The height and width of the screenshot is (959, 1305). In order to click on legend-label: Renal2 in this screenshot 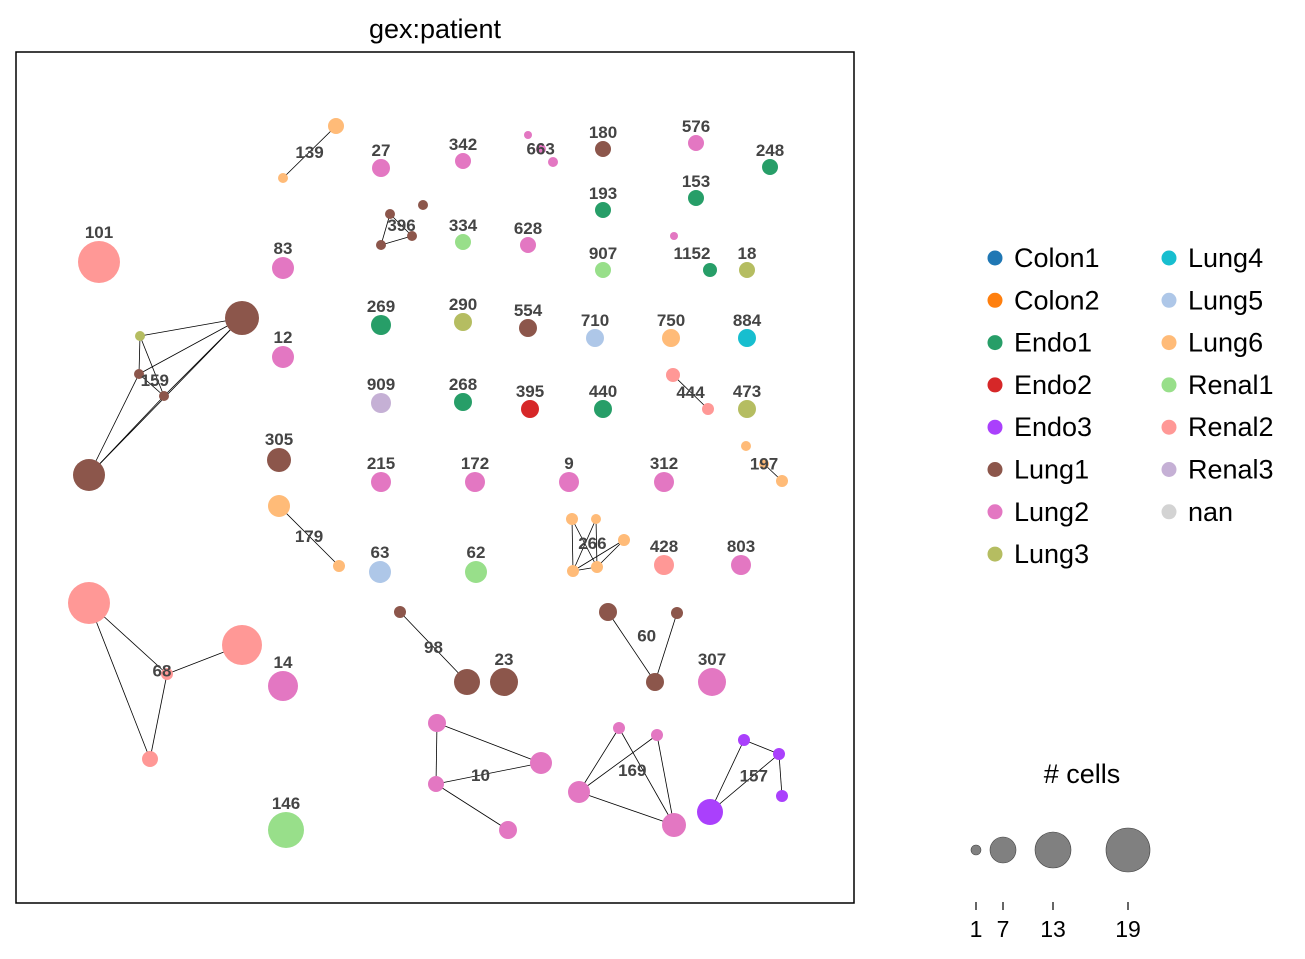, I will do `click(1231, 427)`.